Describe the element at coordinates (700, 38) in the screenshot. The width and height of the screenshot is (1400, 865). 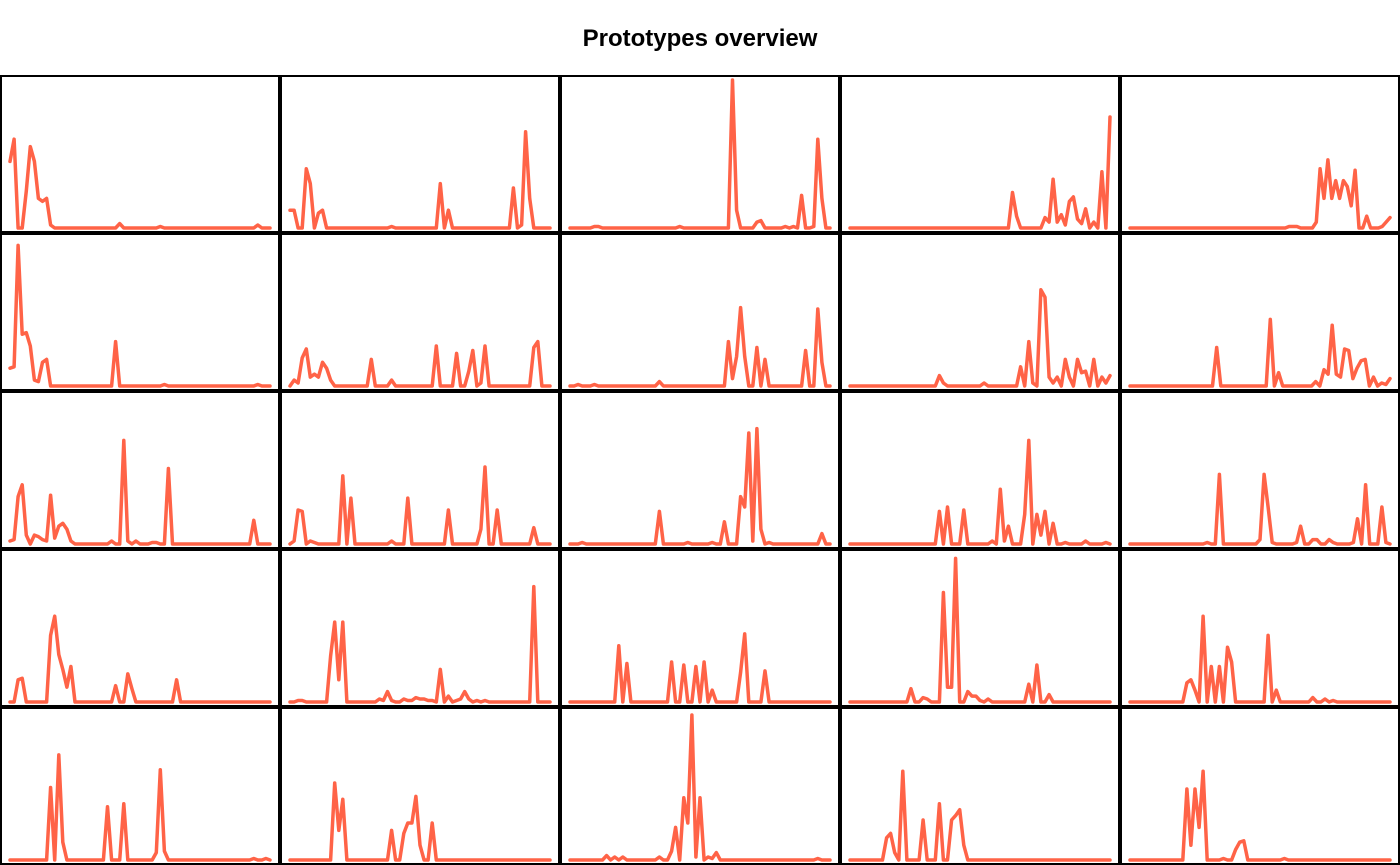
I see `chart-title: Prototypes overview` at that location.